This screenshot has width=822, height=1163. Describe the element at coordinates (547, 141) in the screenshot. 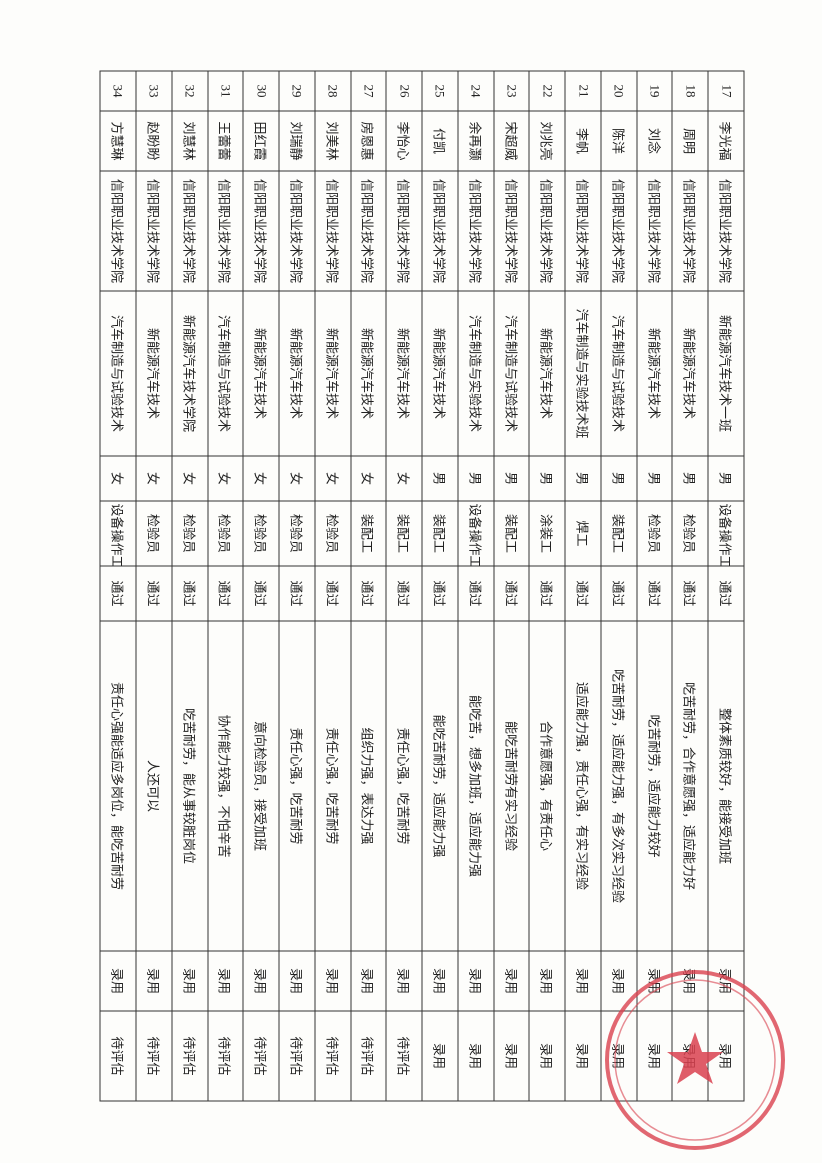

I see `table-cell: 刘兆亮` at that location.